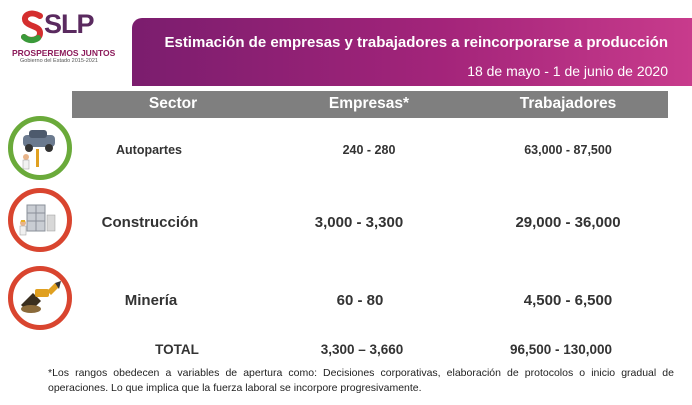  What do you see at coordinates (150, 222) in the screenshot?
I see `sector-construccion: Construcción` at bounding box center [150, 222].